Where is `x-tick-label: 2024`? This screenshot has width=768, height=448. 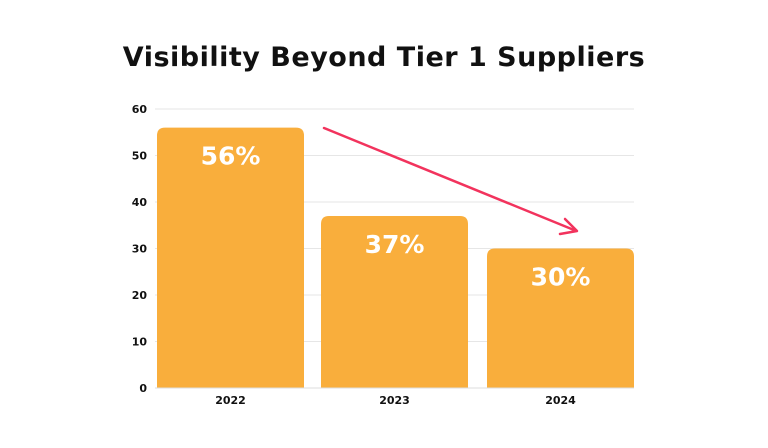 x-tick-label: 2024 is located at coordinates (560, 400).